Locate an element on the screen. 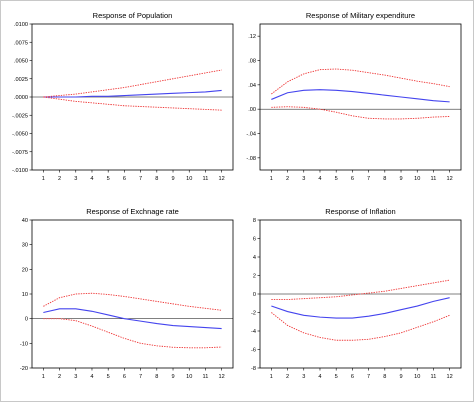 The image size is (474, 402). population-upper-line is located at coordinates (132, 83).